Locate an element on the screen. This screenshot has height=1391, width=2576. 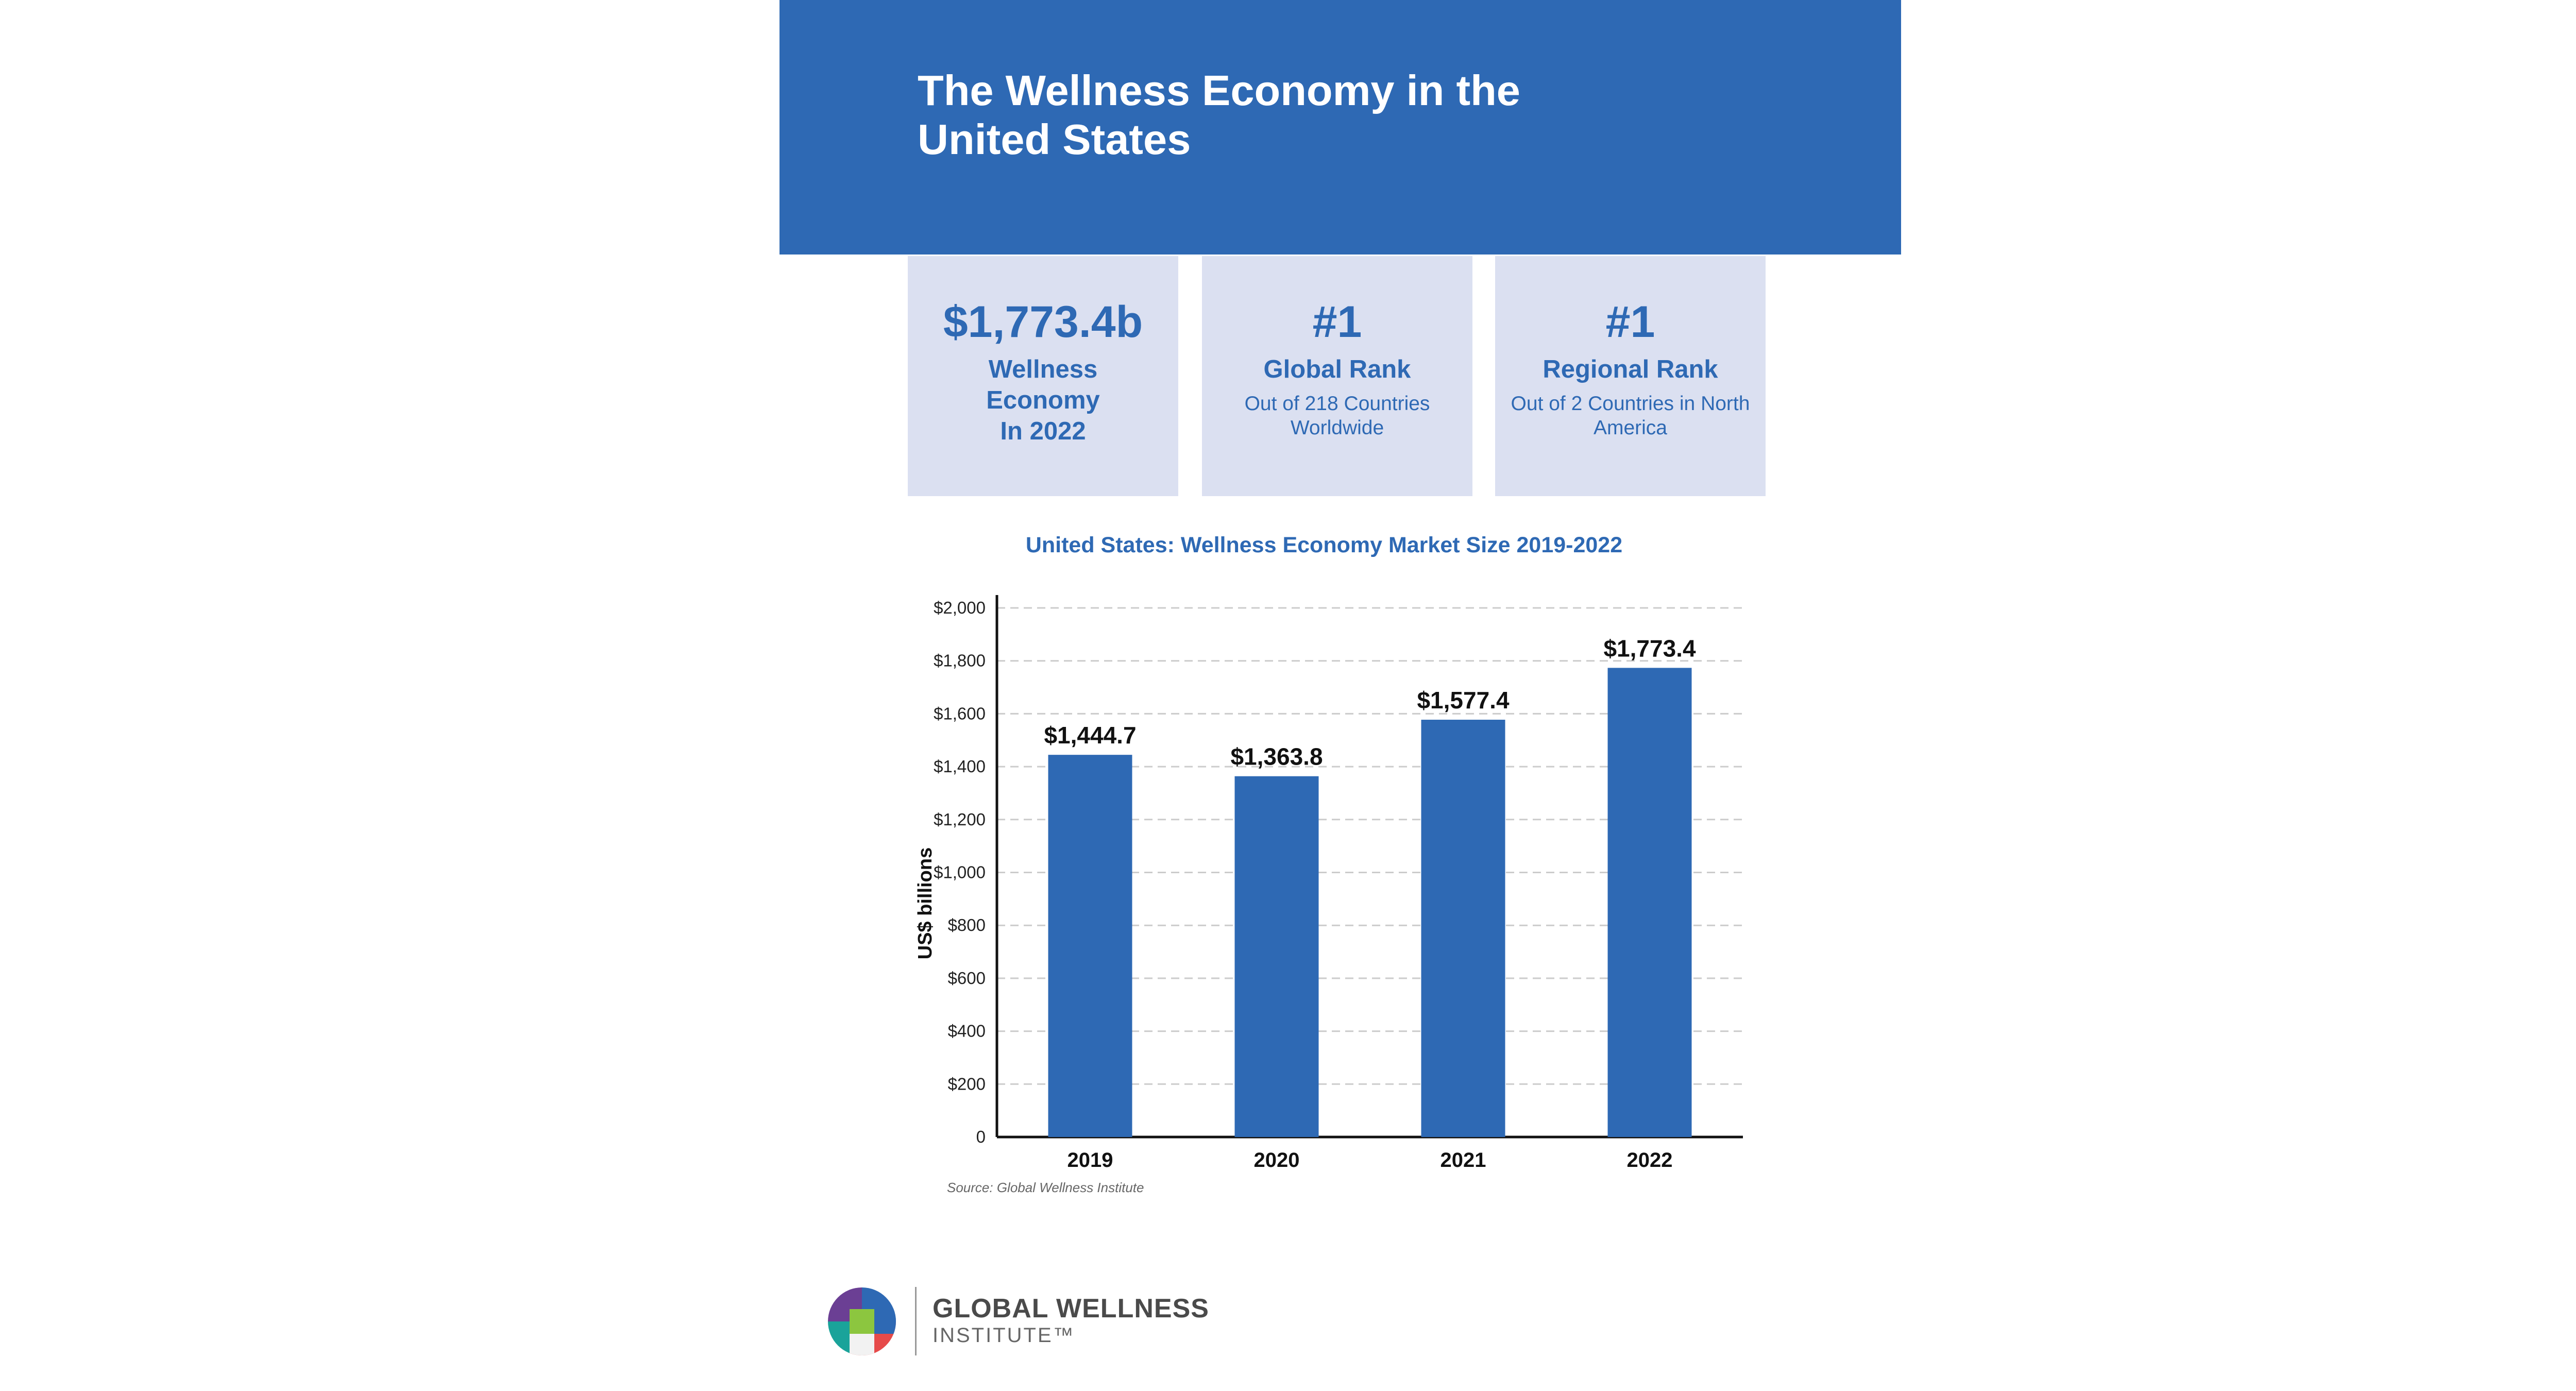
x-tick-label: 2022 is located at coordinates (1650, 1160).